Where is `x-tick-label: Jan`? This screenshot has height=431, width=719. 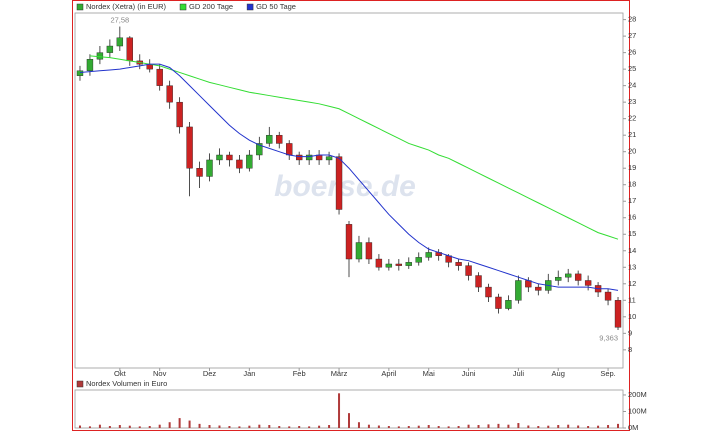 x-tick-label: Jan is located at coordinates (249, 373).